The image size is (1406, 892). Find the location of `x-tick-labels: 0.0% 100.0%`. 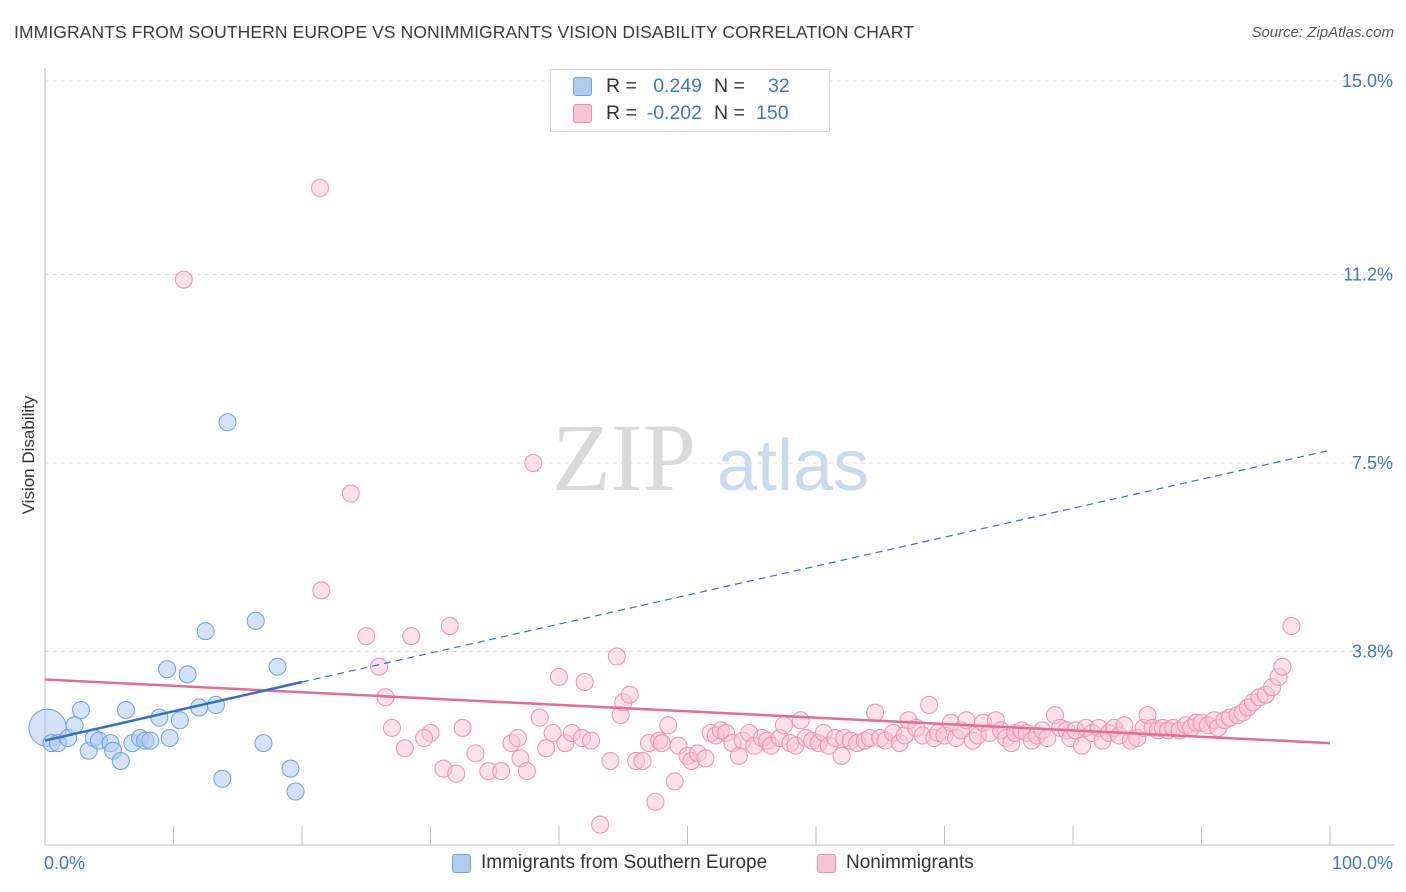

x-tick-labels: 0.0% 100.0% is located at coordinates (718, 863).